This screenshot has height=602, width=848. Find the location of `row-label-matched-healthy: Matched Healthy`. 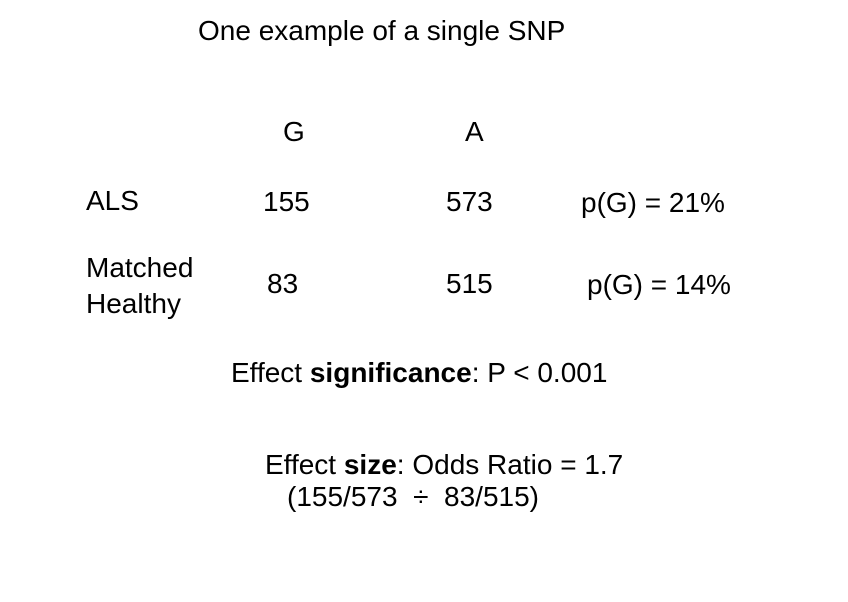

row-label-matched-healthy: Matched Healthy is located at coordinates (140, 285).